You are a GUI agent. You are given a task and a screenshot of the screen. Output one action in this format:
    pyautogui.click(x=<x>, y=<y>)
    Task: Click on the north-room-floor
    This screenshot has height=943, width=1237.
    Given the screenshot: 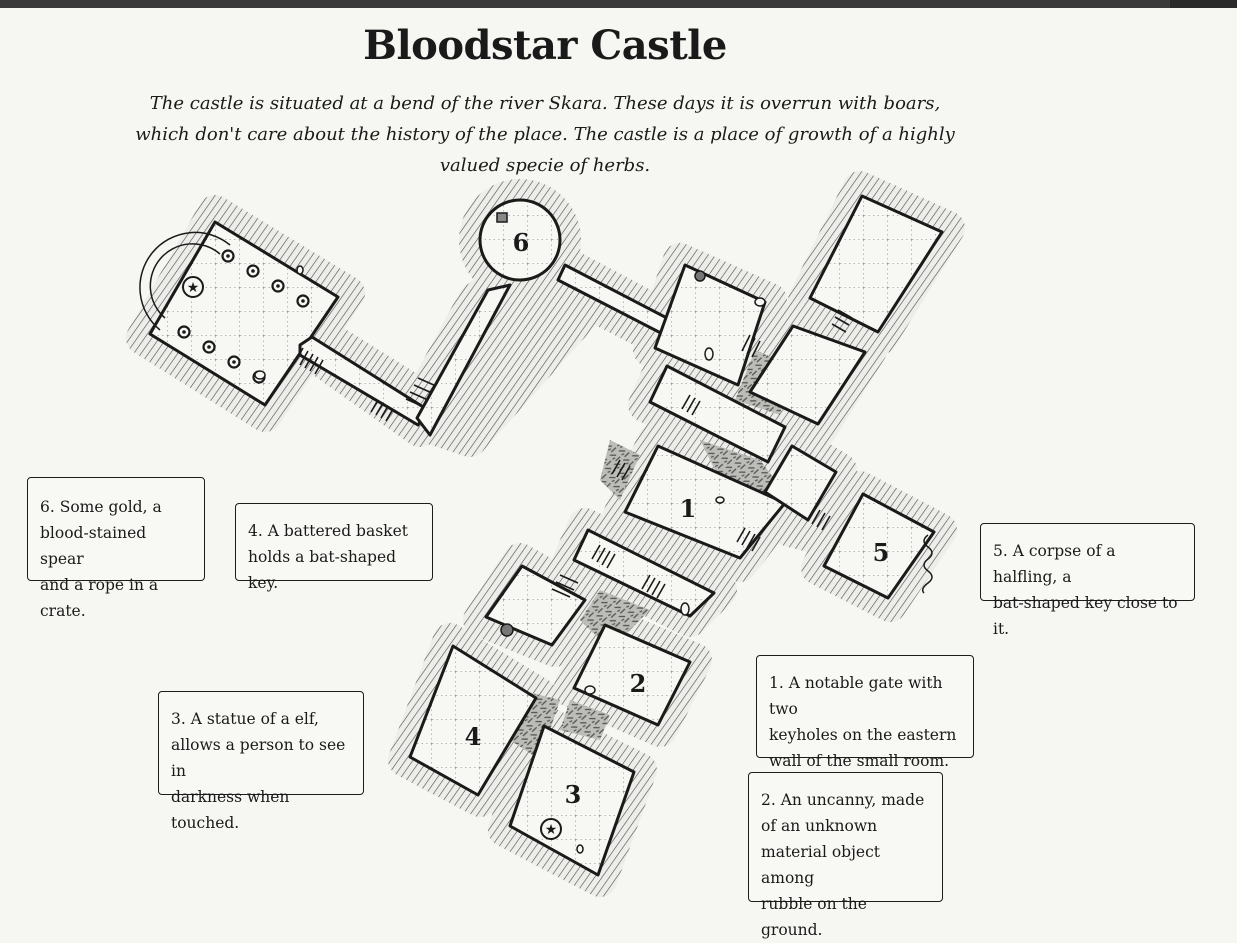 What is the action you would take?
    pyautogui.click(x=710, y=325)
    